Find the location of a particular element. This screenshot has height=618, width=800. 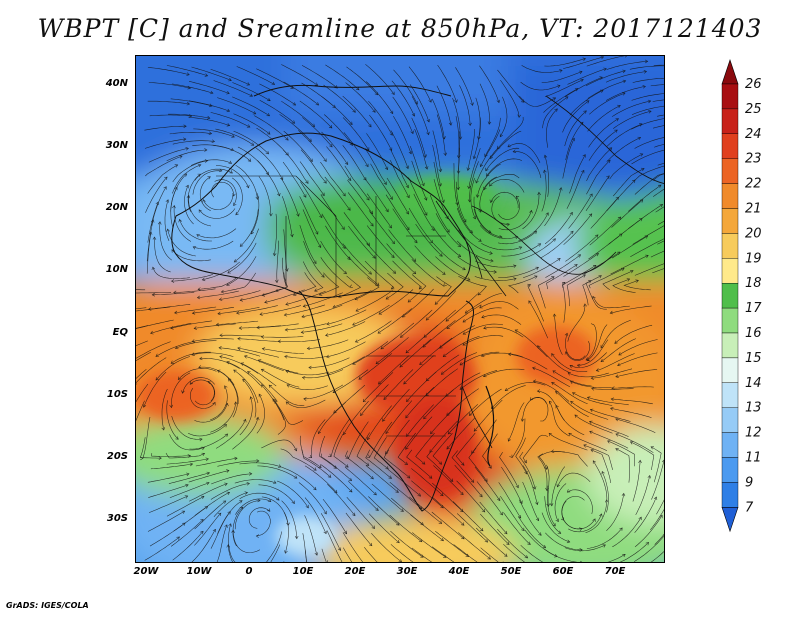

longitude-label: 0 is located at coordinates (249, 571).